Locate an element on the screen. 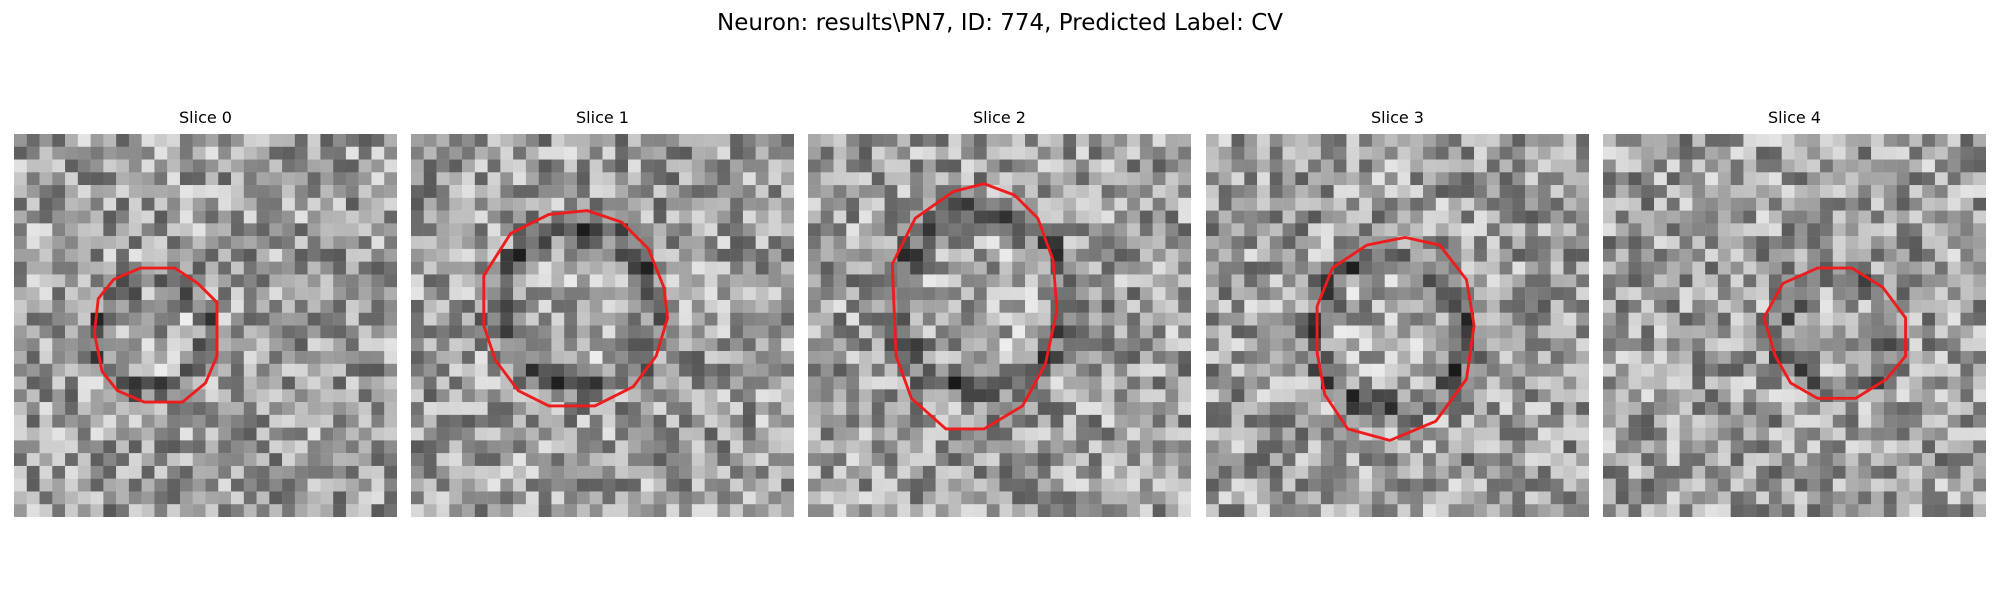 The height and width of the screenshot is (600, 2000). slice-panel-1: Slice 1 is located at coordinates (602, 312).